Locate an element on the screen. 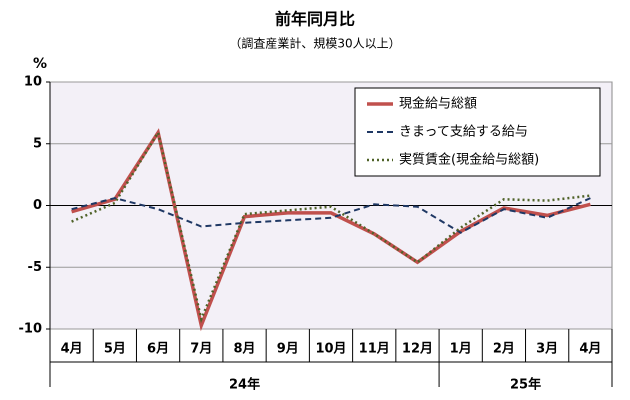 The height and width of the screenshot is (400, 630). y-axis-label: % is located at coordinates (40, 64).